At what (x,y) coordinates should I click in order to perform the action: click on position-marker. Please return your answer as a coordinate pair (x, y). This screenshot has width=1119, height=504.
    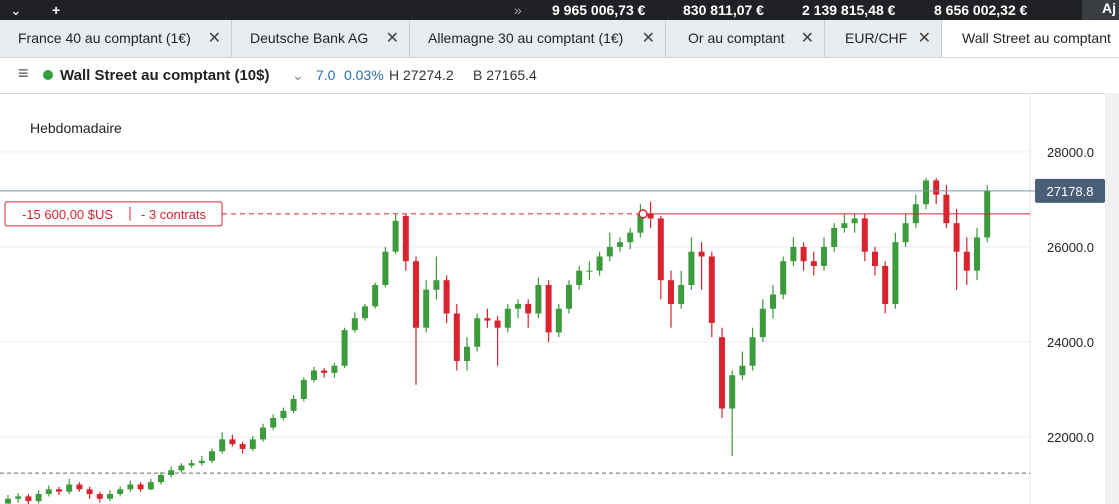
    Looking at the image, I should click on (643, 214).